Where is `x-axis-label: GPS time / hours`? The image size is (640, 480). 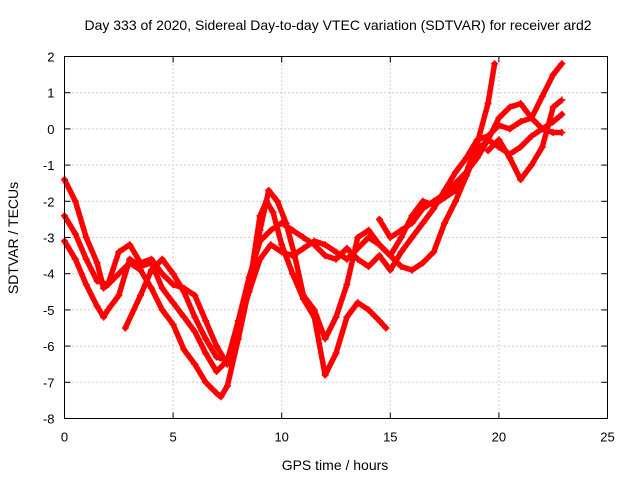
x-axis-label: GPS time / hours is located at coordinates (335, 465).